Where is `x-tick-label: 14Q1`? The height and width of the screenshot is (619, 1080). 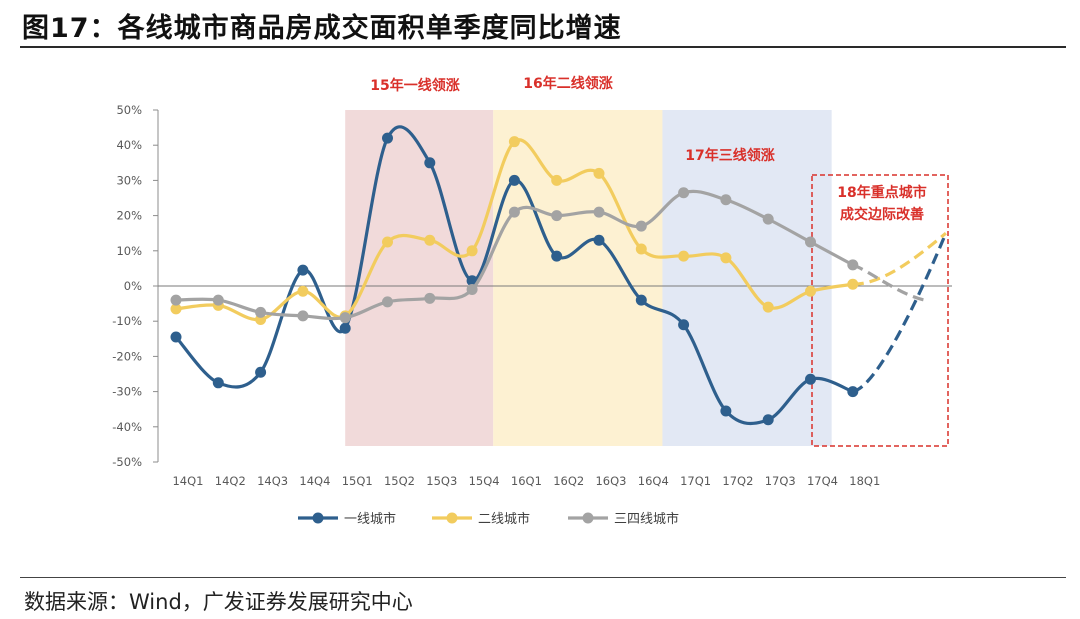
x-tick-label: 14Q1 is located at coordinates (187, 481).